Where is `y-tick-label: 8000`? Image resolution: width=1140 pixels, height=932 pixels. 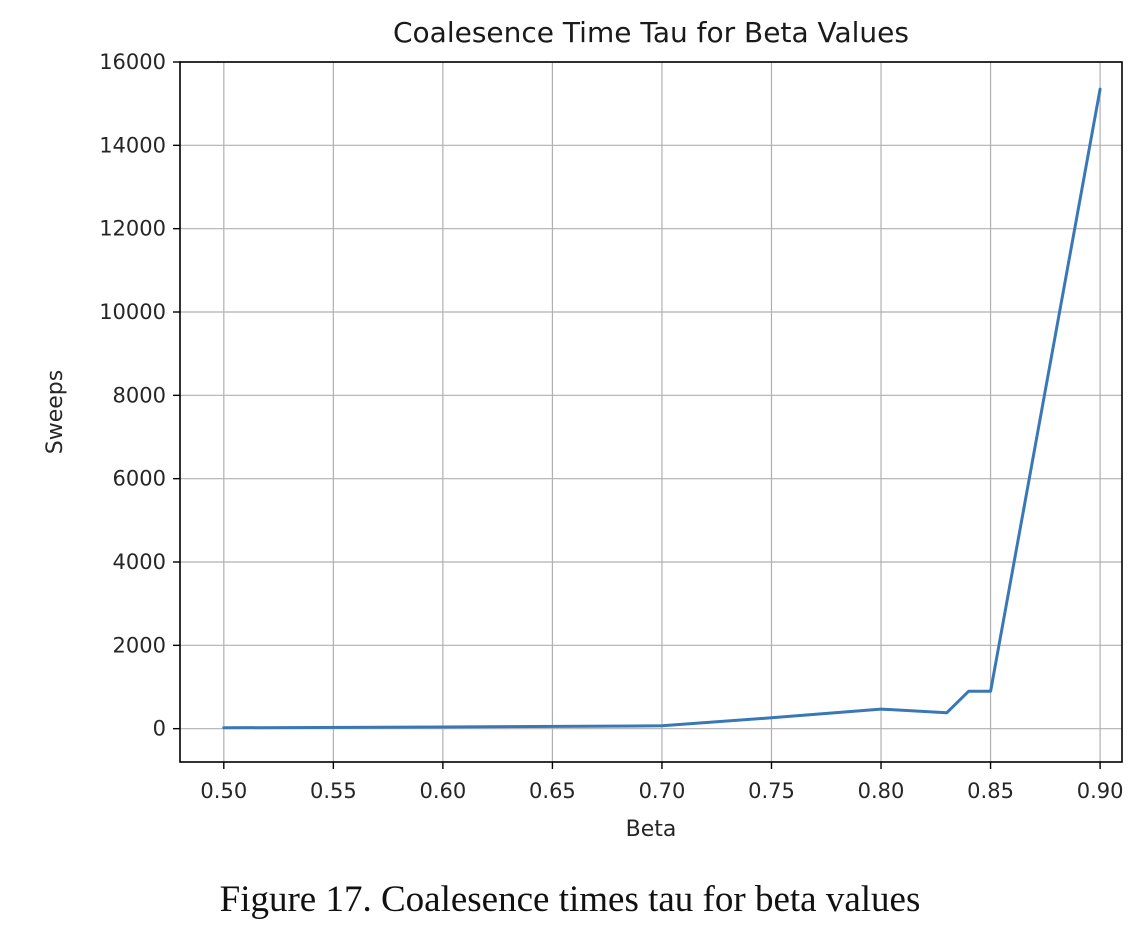 y-tick-label: 8000 is located at coordinates (139, 395).